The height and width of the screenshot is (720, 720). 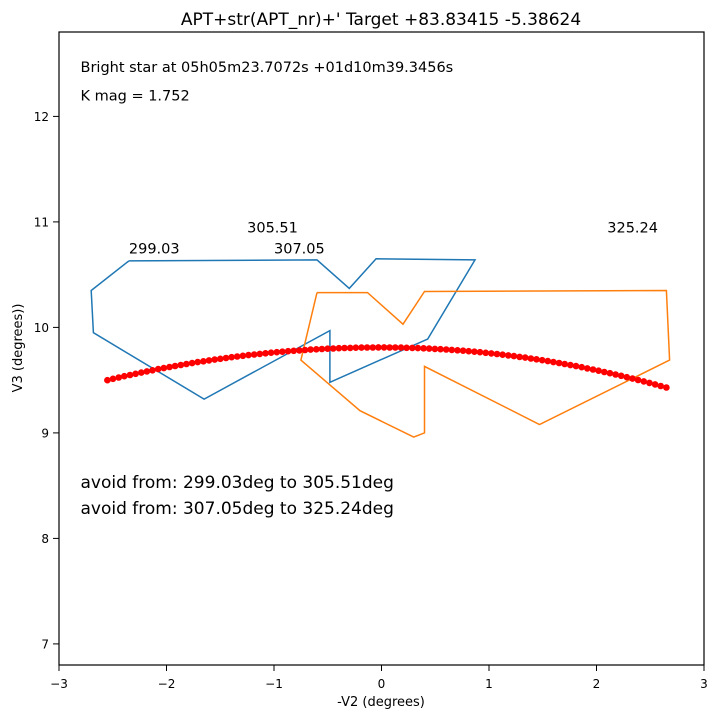 What do you see at coordinates (597, 684) in the screenshot?
I see `x-tick-label: 2` at bounding box center [597, 684].